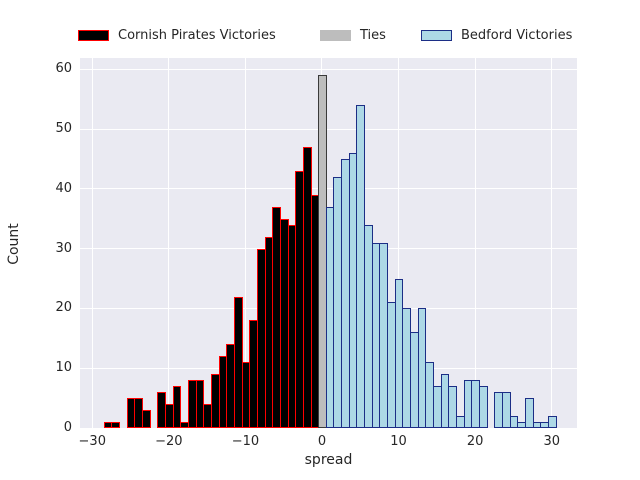 The image size is (640, 480). Describe the element at coordinates (197, 35) in the screenshot. I see `legend-label: Cornish Pirates Victories` at that location.